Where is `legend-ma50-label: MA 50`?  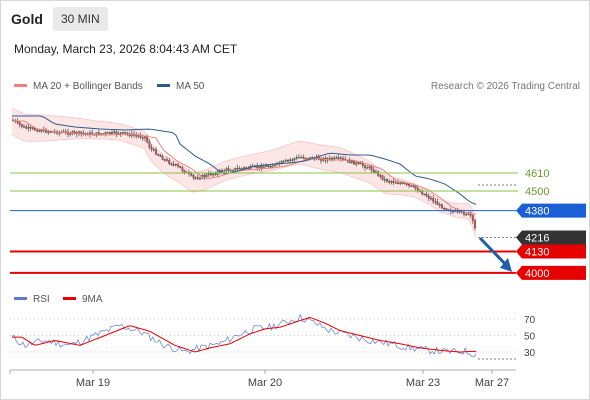 legend-ma50-label: MA 50 is located at coordinates (190, 86).